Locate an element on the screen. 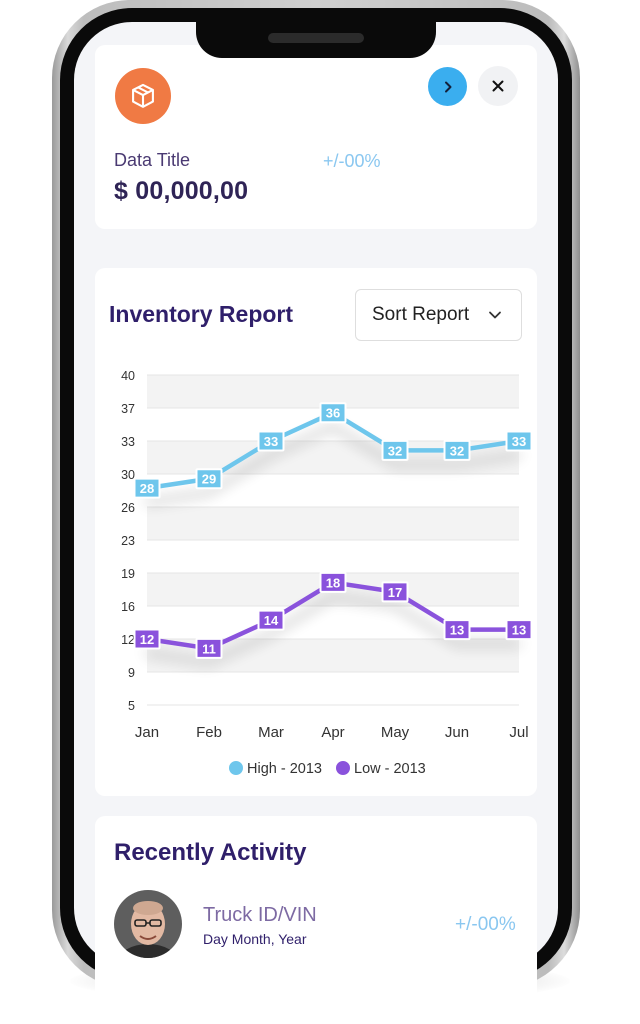 Image resolution: width=640 pixels, height=1024 pixels. data-label: 29 is located at coordinates (209, 479).